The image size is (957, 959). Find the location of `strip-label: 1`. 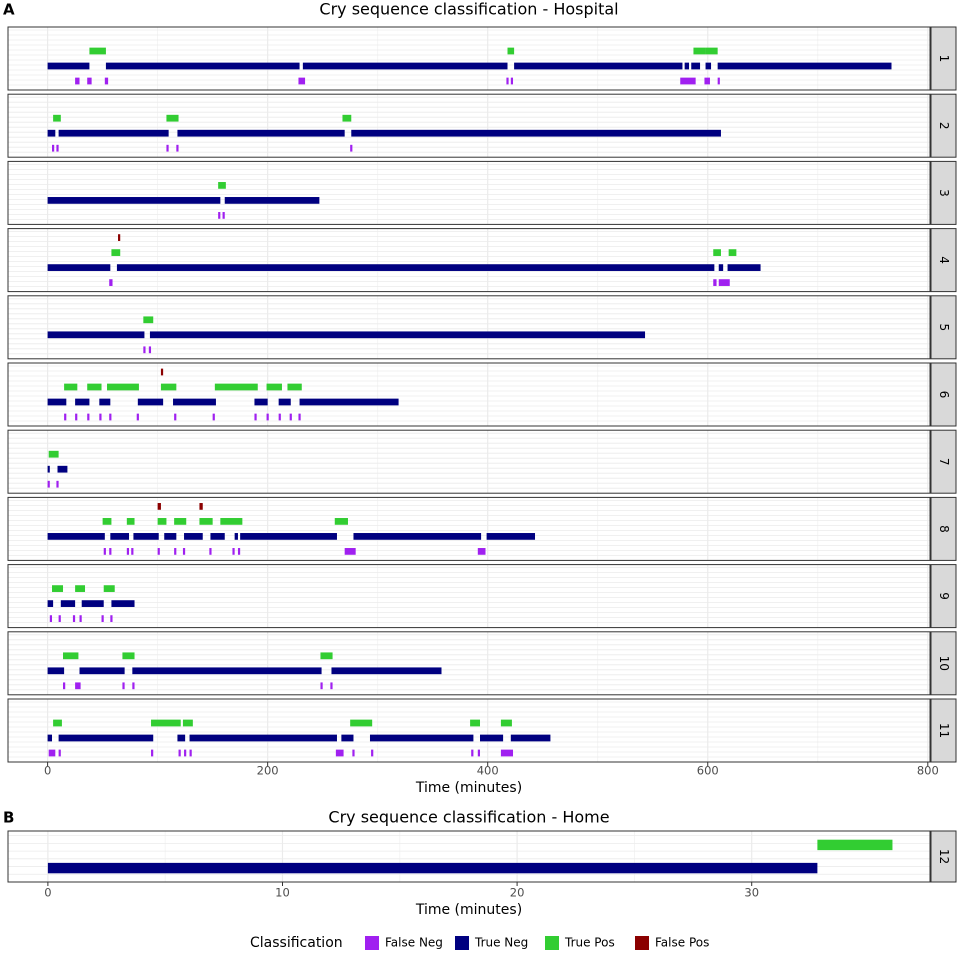

strip-label: 1 is located at coordinates (944, 59).